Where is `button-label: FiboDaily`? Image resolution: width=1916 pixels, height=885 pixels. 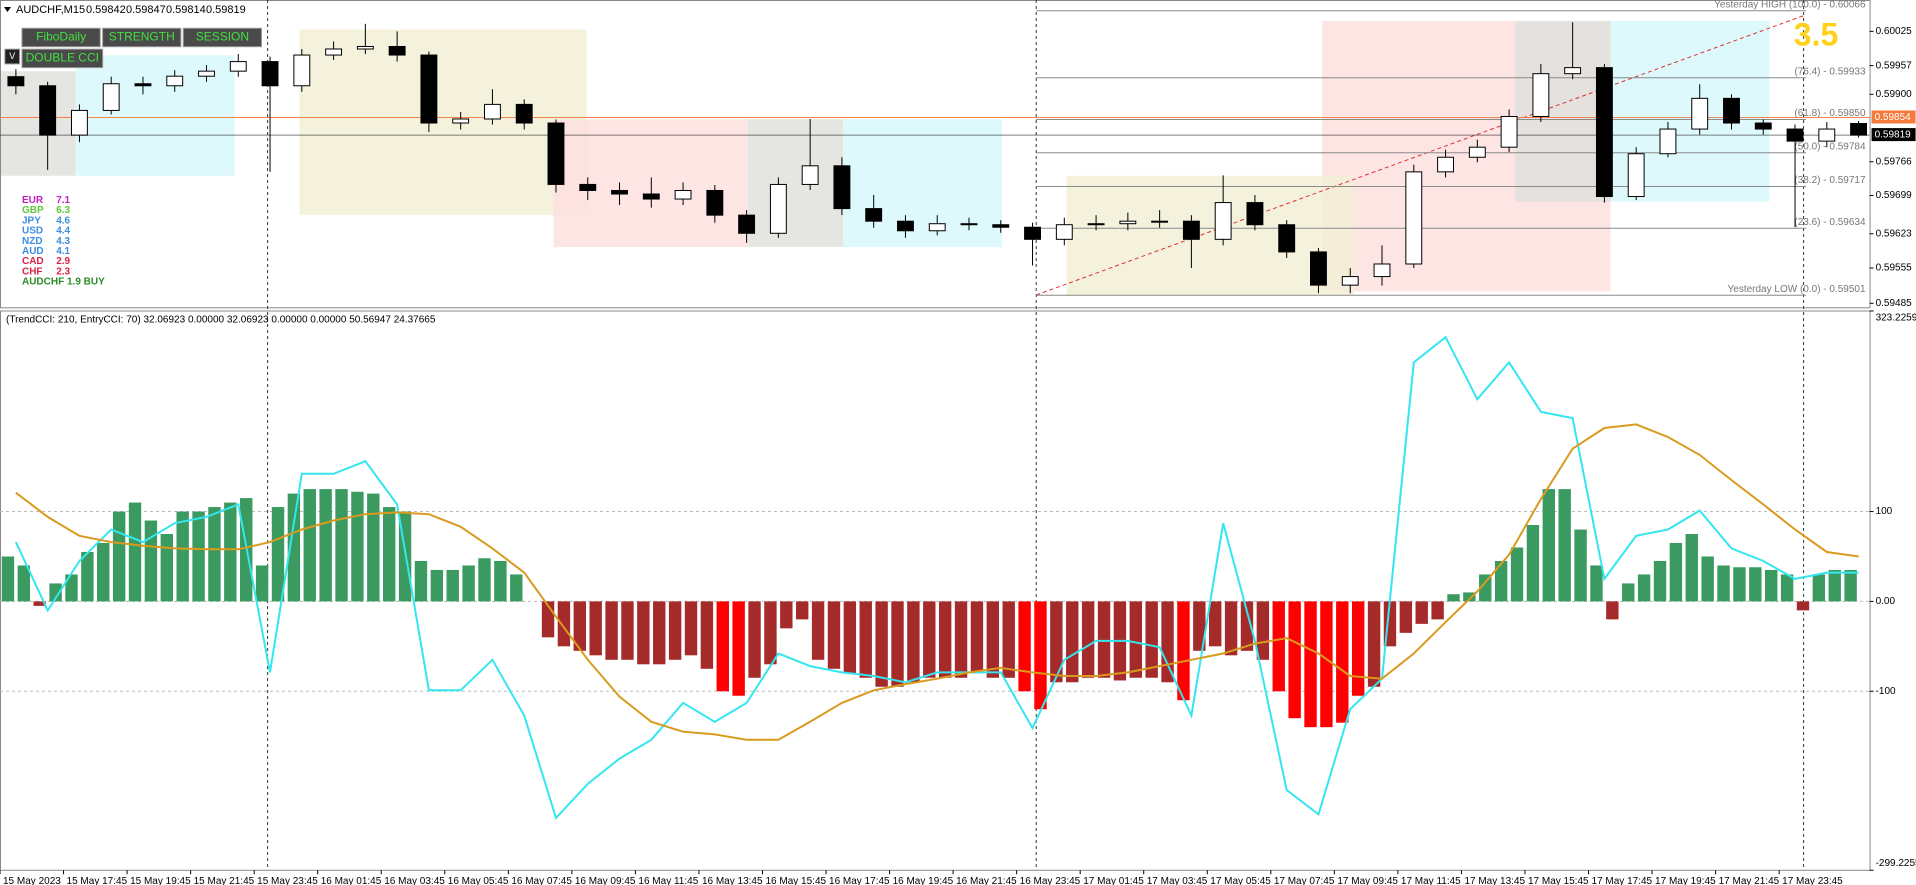
button-label: FiboDaily is located at coordinates (61, 37).